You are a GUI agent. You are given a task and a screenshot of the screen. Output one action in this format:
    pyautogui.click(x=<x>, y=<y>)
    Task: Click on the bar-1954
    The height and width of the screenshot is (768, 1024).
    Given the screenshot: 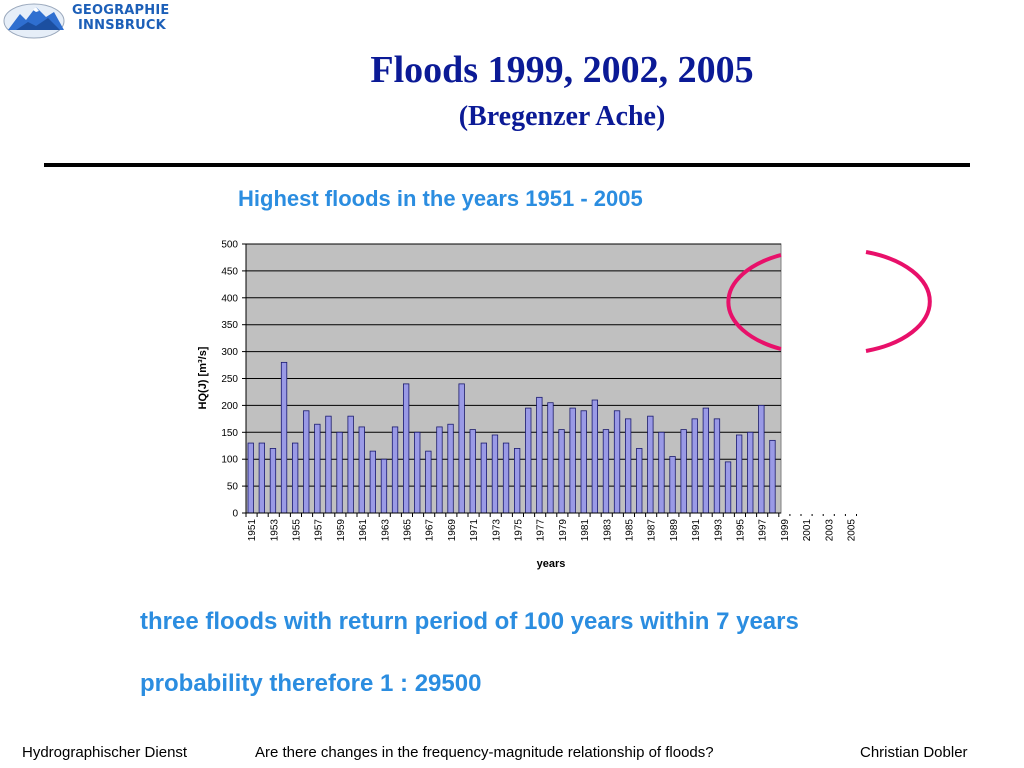 What is the action you would take?
    pyautogui.click(x=284, y=437)
    